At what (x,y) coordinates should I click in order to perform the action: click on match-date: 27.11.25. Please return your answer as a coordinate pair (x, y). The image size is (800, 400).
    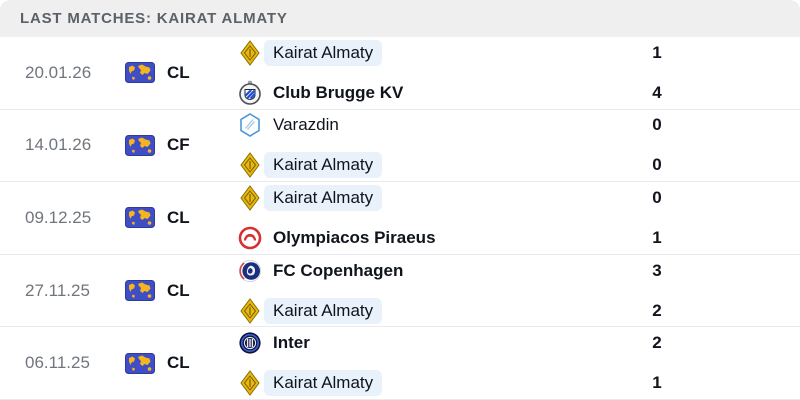
    Looking at the image, I should click on (57, 290).